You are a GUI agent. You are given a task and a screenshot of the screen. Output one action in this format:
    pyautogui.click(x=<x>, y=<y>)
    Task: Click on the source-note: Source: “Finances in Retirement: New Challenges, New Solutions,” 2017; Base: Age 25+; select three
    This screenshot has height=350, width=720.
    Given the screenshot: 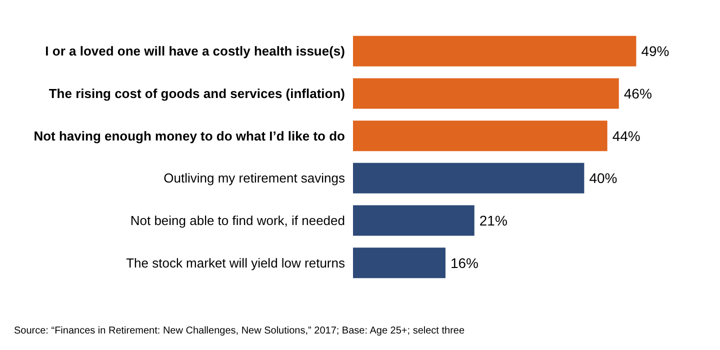 What is the action you would take?
    pyautogui.click(x=239, y=331)
    